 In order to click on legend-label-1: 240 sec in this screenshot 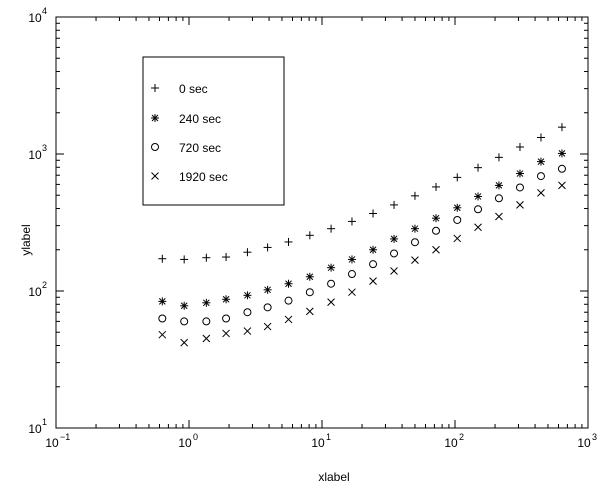, I will do `click(200, 119)`.